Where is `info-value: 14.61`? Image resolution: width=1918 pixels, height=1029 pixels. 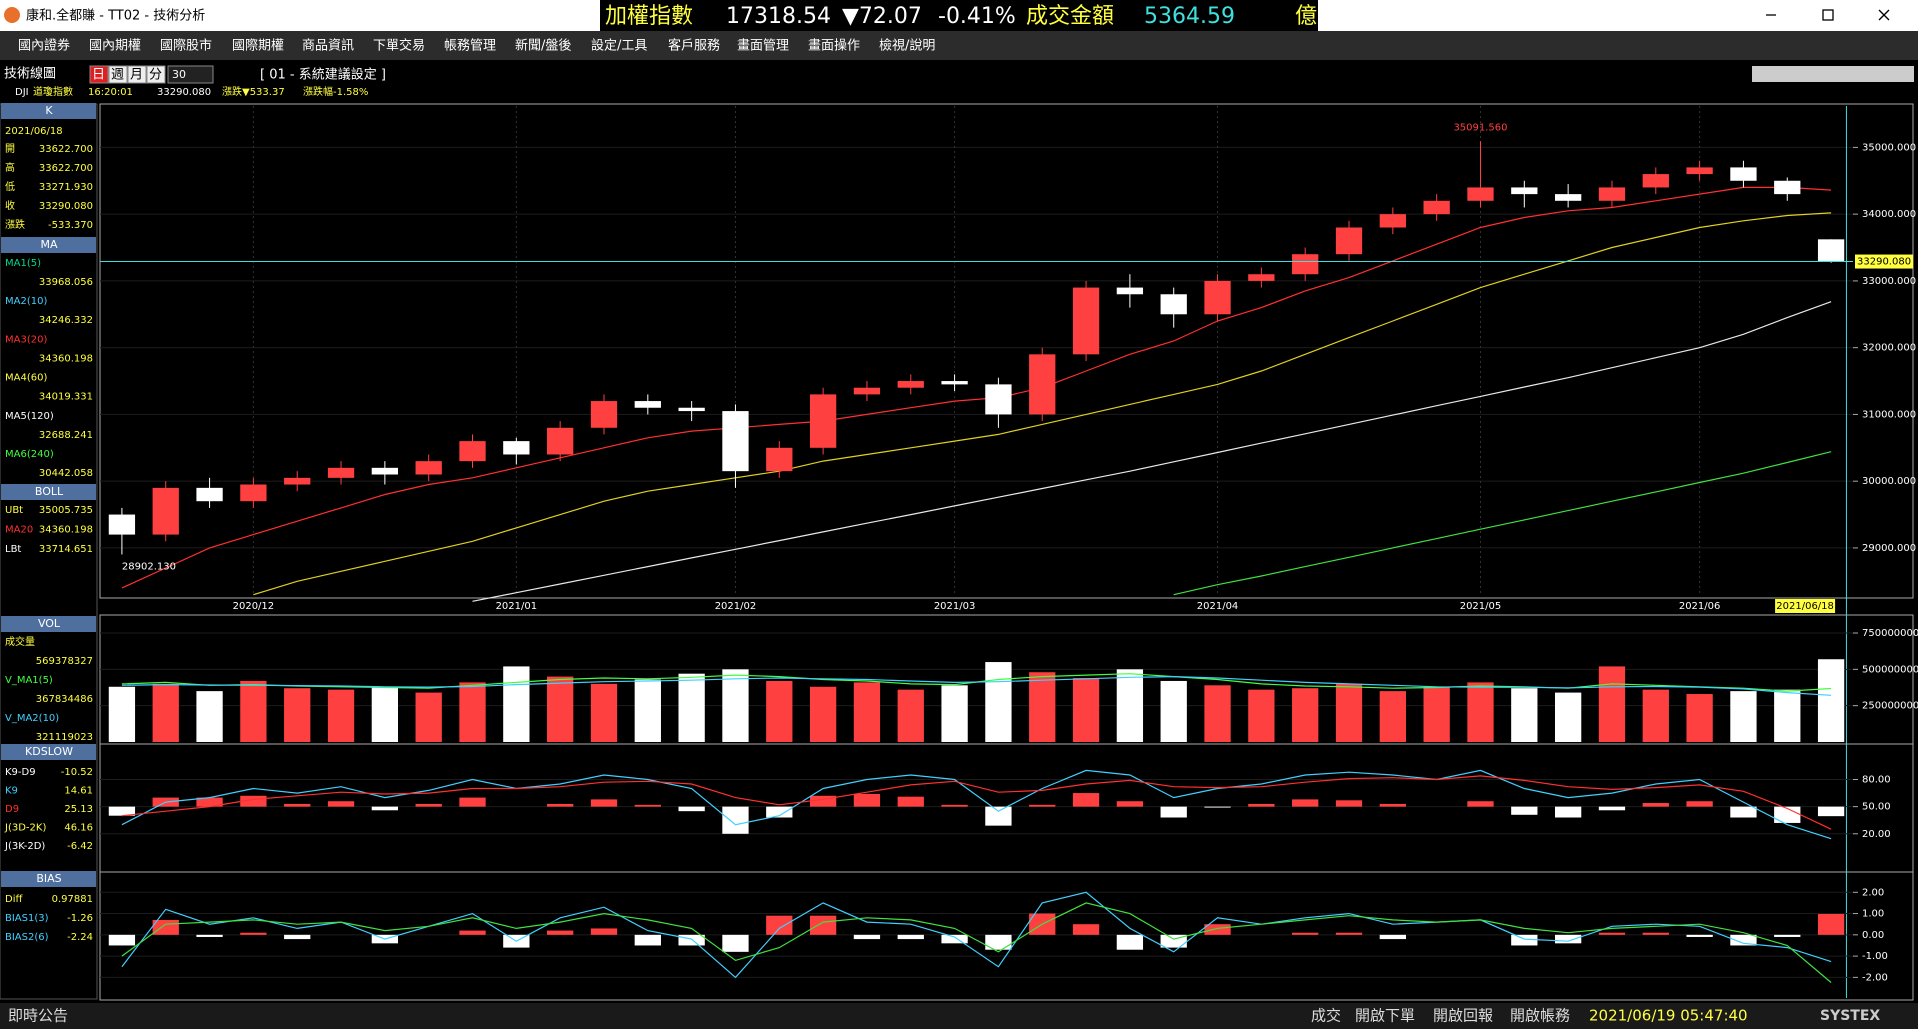
info-value: 14.61 is located at coordinates (78, 791).